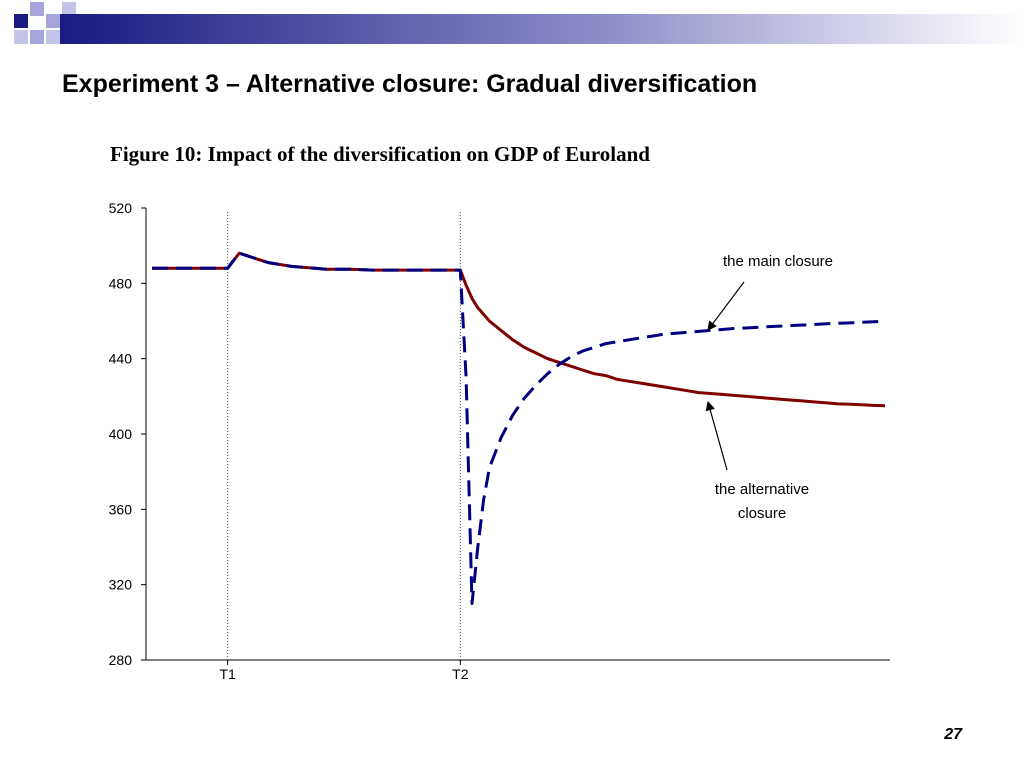  I want to click on y-tick-label: 280, so click(121, 660).